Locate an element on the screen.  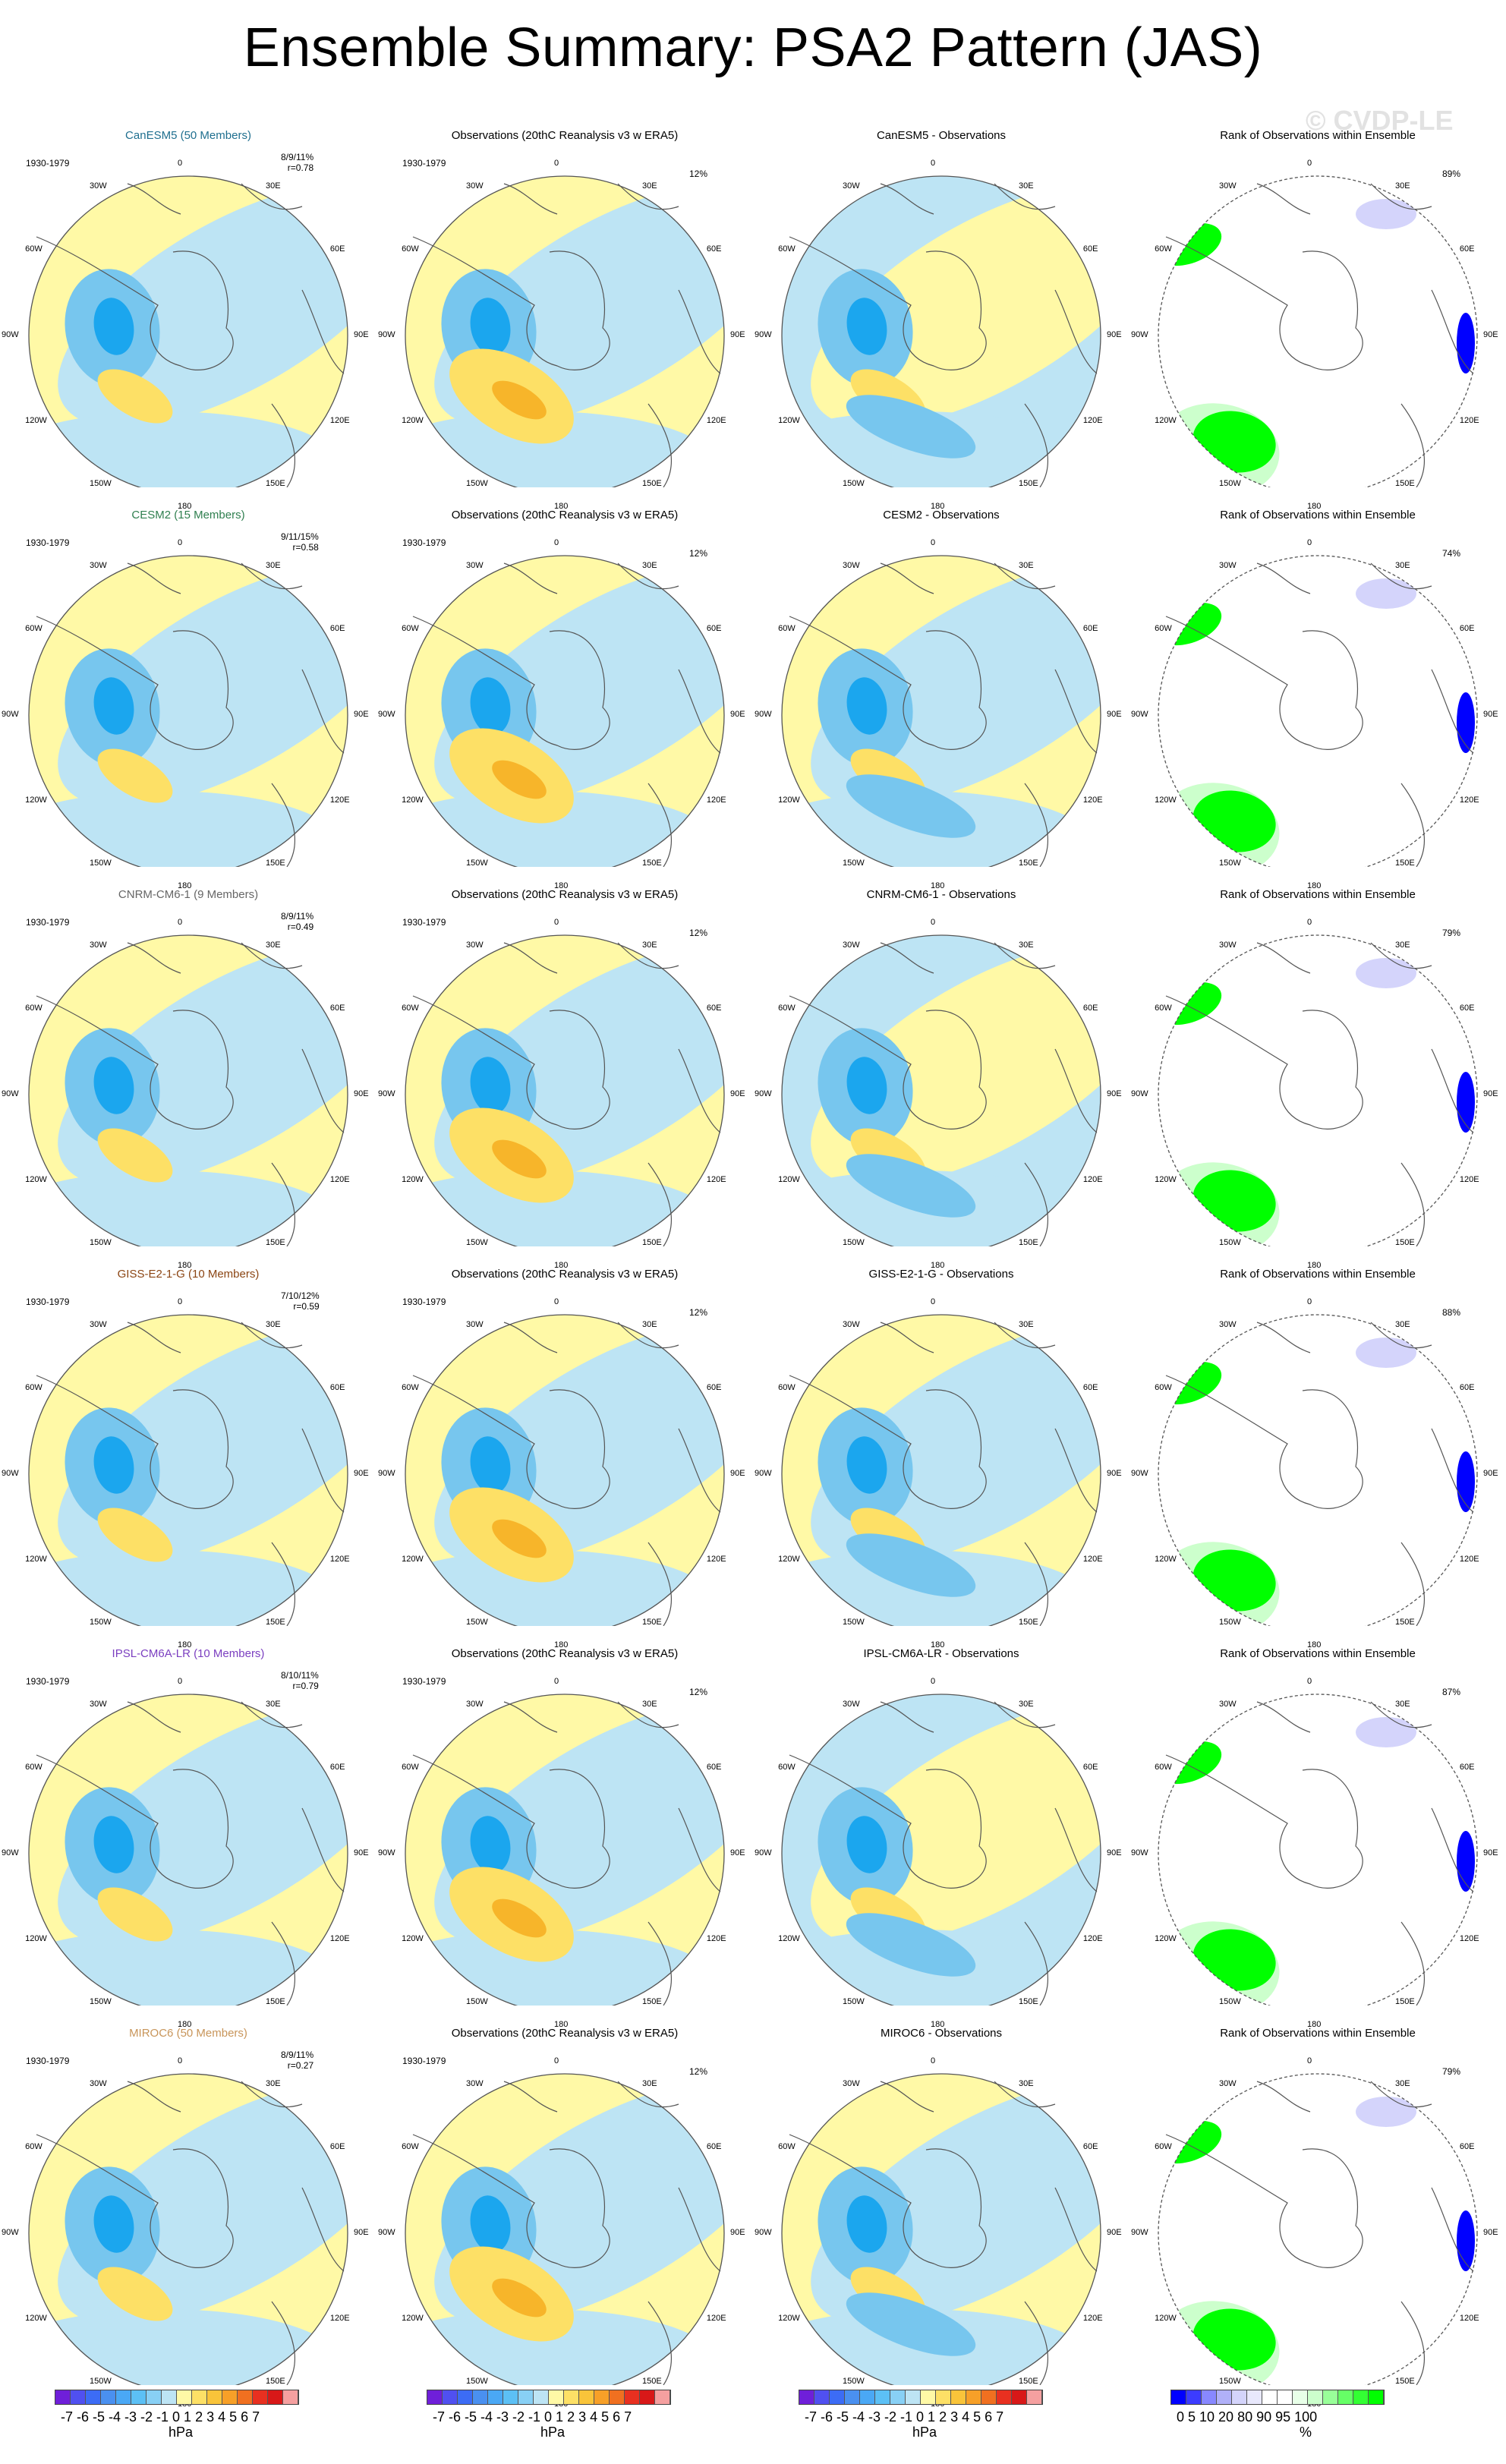
obs-variance-pct: 12% is located at coordinates (698, 174).